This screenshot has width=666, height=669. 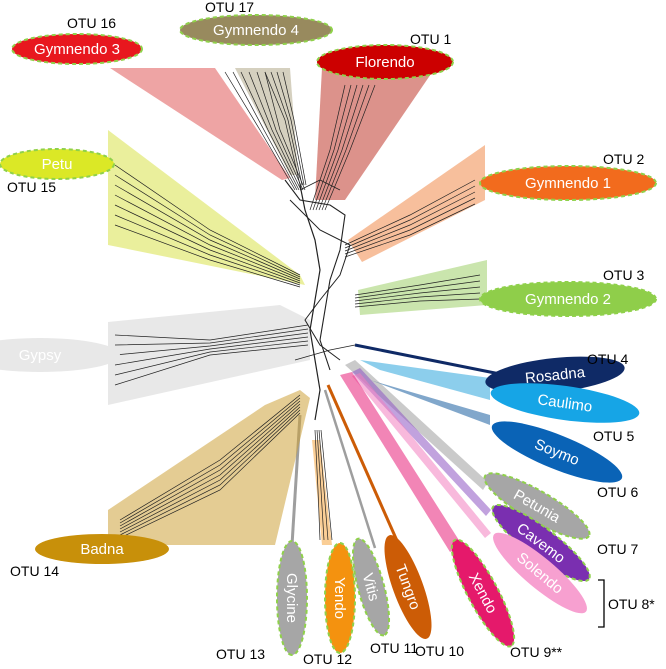 I want to click on otu8-bracket: OTU 8*, so click(x=626, y=603).